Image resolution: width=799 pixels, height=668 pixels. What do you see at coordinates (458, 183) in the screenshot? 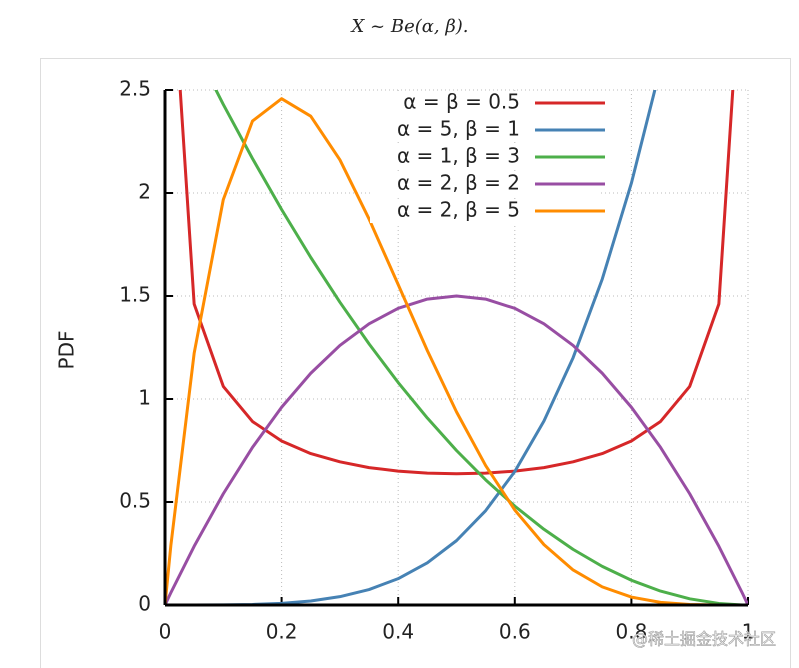
I see `legend-label: α = 2, β = 2` at bounding box center [458, 183].